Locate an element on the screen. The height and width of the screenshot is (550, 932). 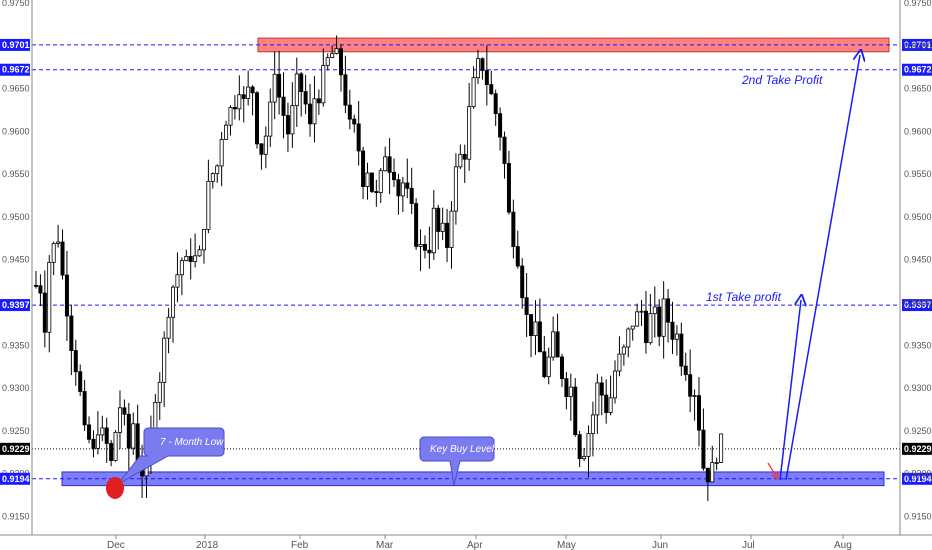
key-buy-callout-shape is located at coordinates (457, 461).